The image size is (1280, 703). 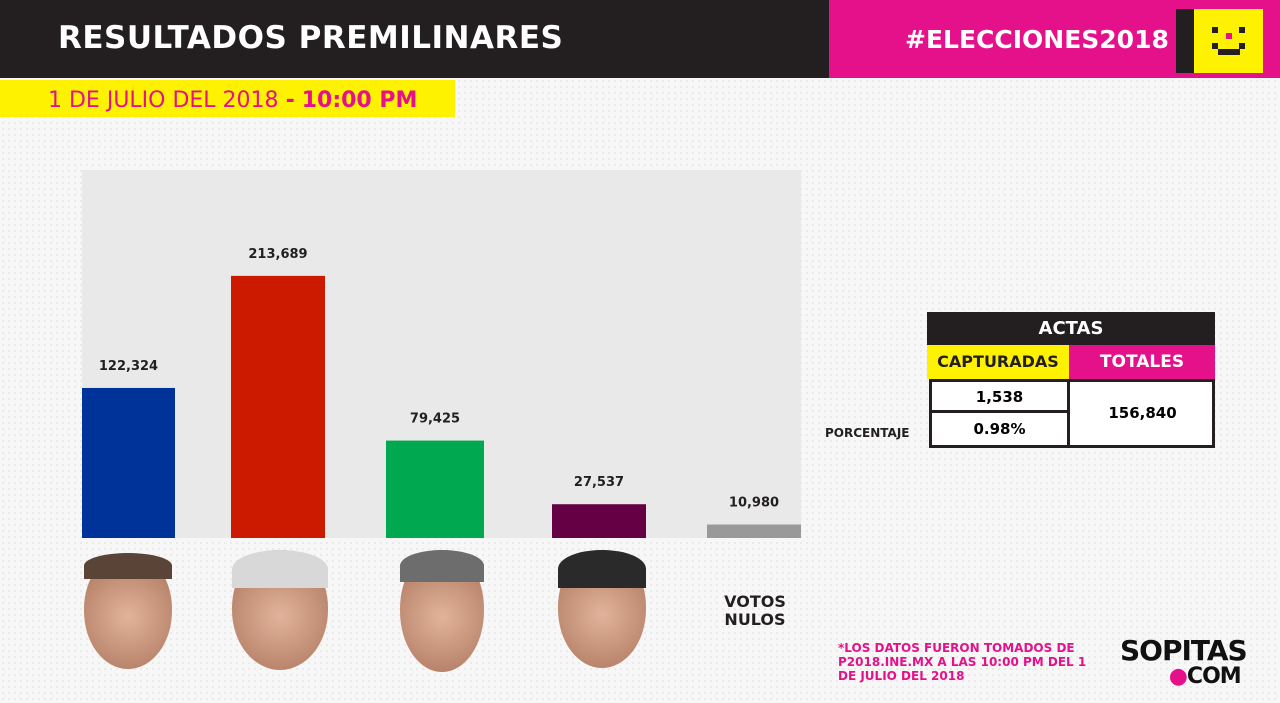 I want to click on data-label: 10,980, so click(x=754, y=503).